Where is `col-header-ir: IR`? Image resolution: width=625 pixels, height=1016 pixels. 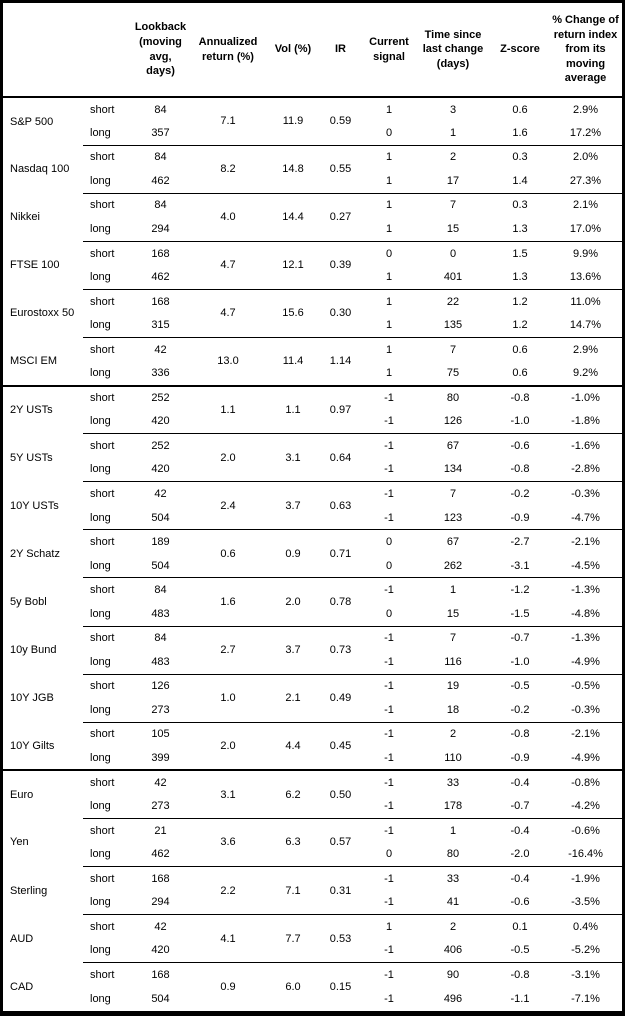
col-header-ir: IR is located at coordinates (340, 50).